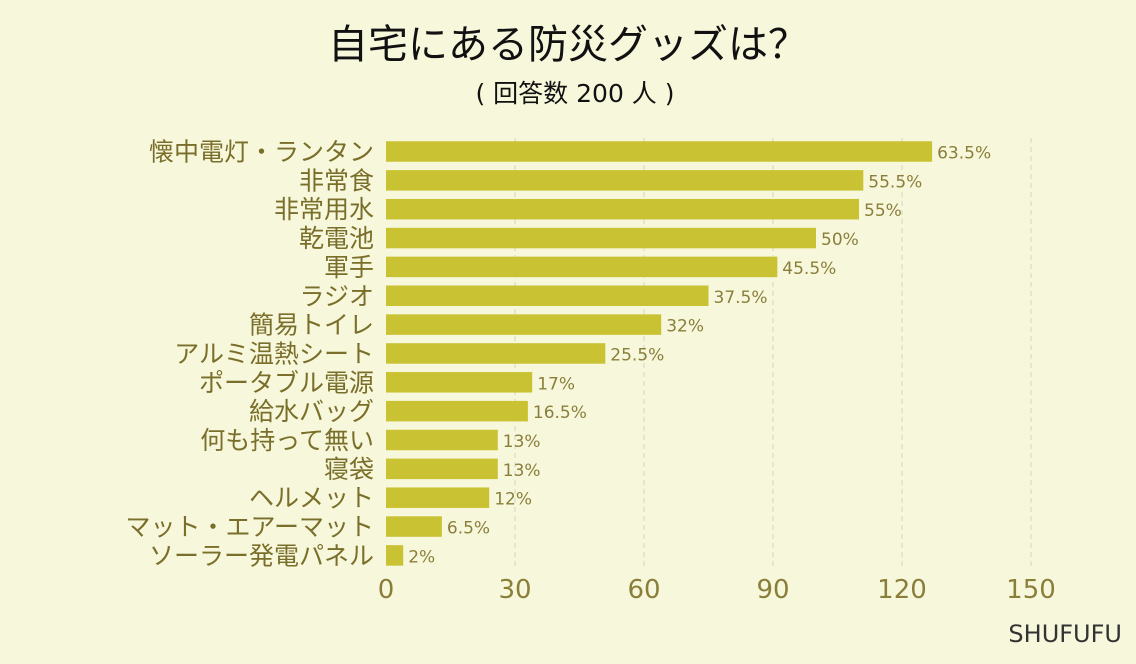 The image size is (1136, 664). What do you see at coordinates (895, 182) in the screenshot?
I see `value-label: 55.5%` at bounding box center [895, 182].